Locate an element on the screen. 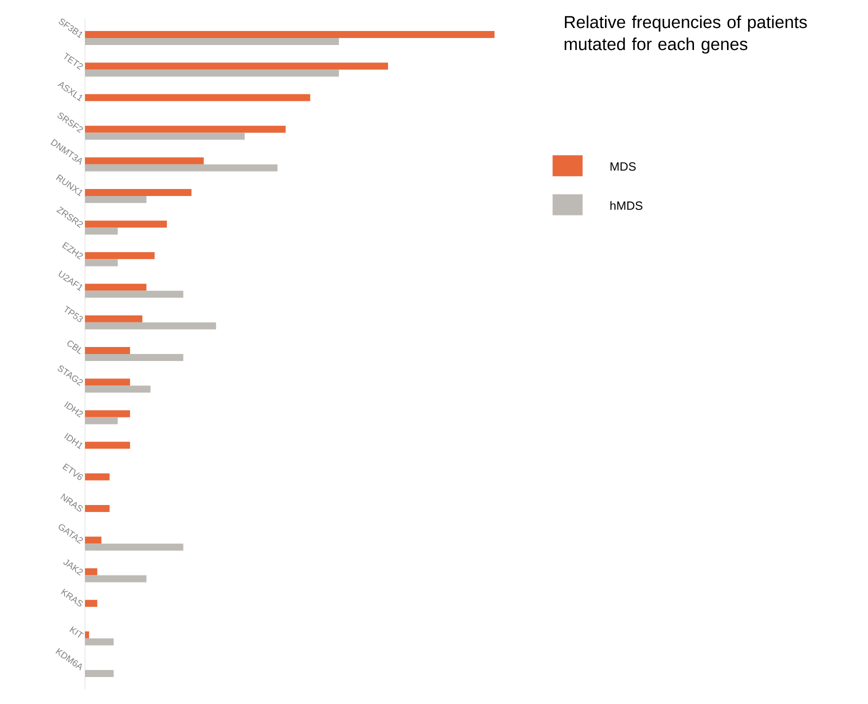 The width and height of the screenshot is (868, 704). y-tick-label: CBL is located at coordinates (74, 347).